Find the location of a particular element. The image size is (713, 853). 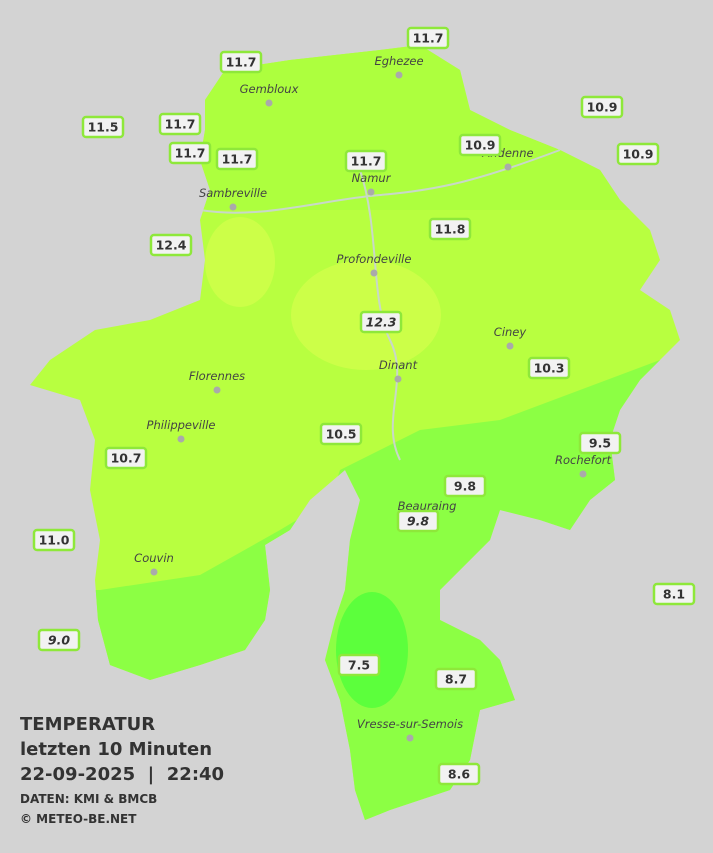

city-label: Profondeville is located at coordinates (374, 259).